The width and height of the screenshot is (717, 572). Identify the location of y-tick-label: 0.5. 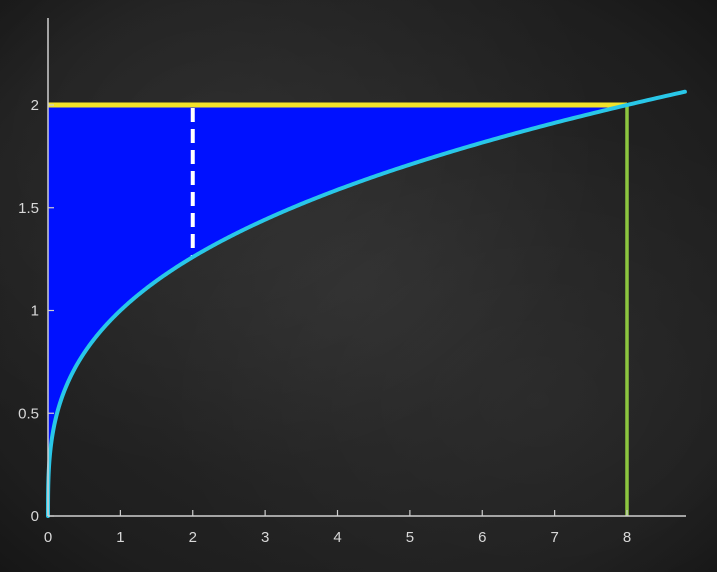
(28, 413).